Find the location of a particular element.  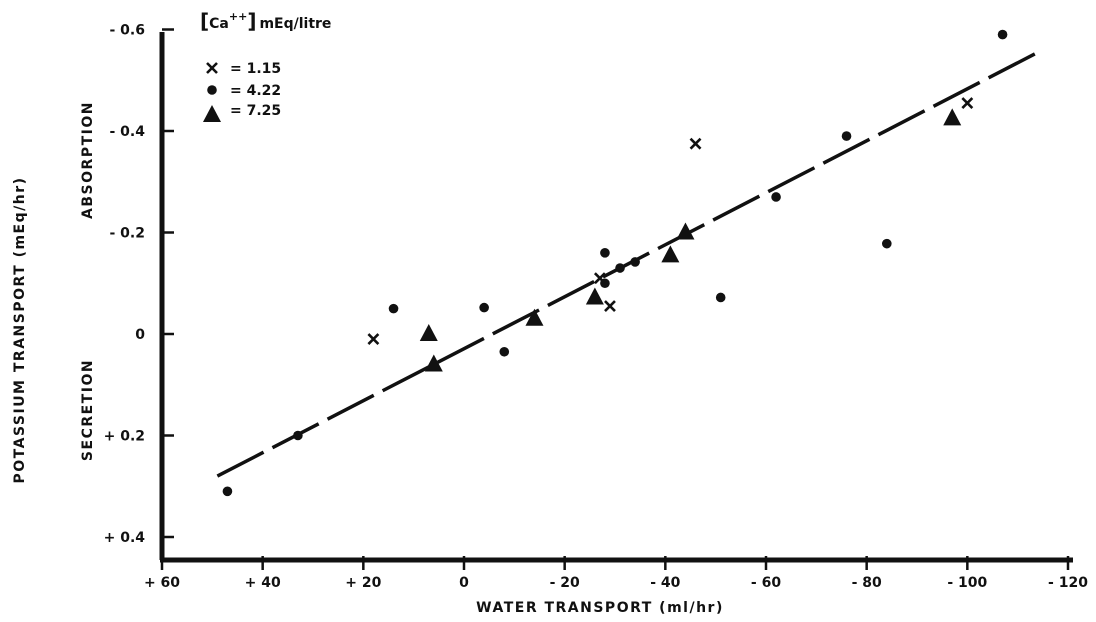

x-tick-label: + 20 is located at coordinates (363, 583).